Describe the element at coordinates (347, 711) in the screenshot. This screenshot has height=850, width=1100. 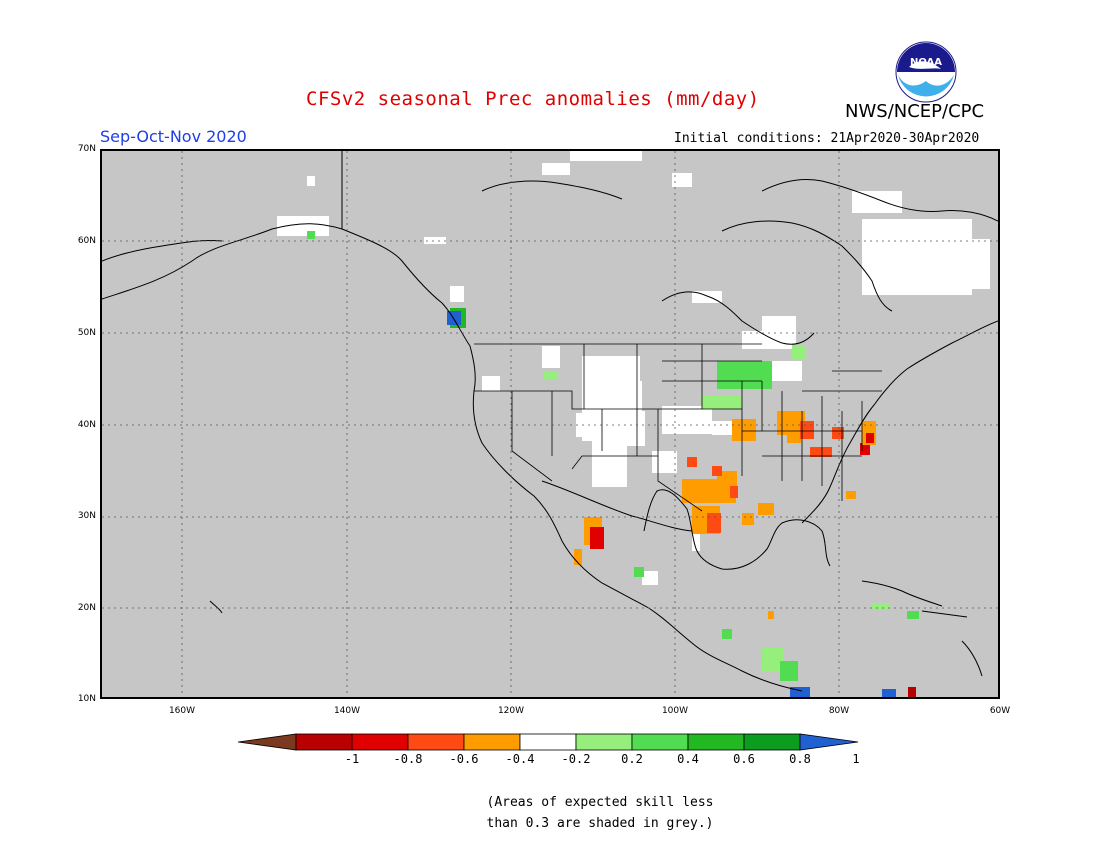
I see `lon-label: 140W` at that location.